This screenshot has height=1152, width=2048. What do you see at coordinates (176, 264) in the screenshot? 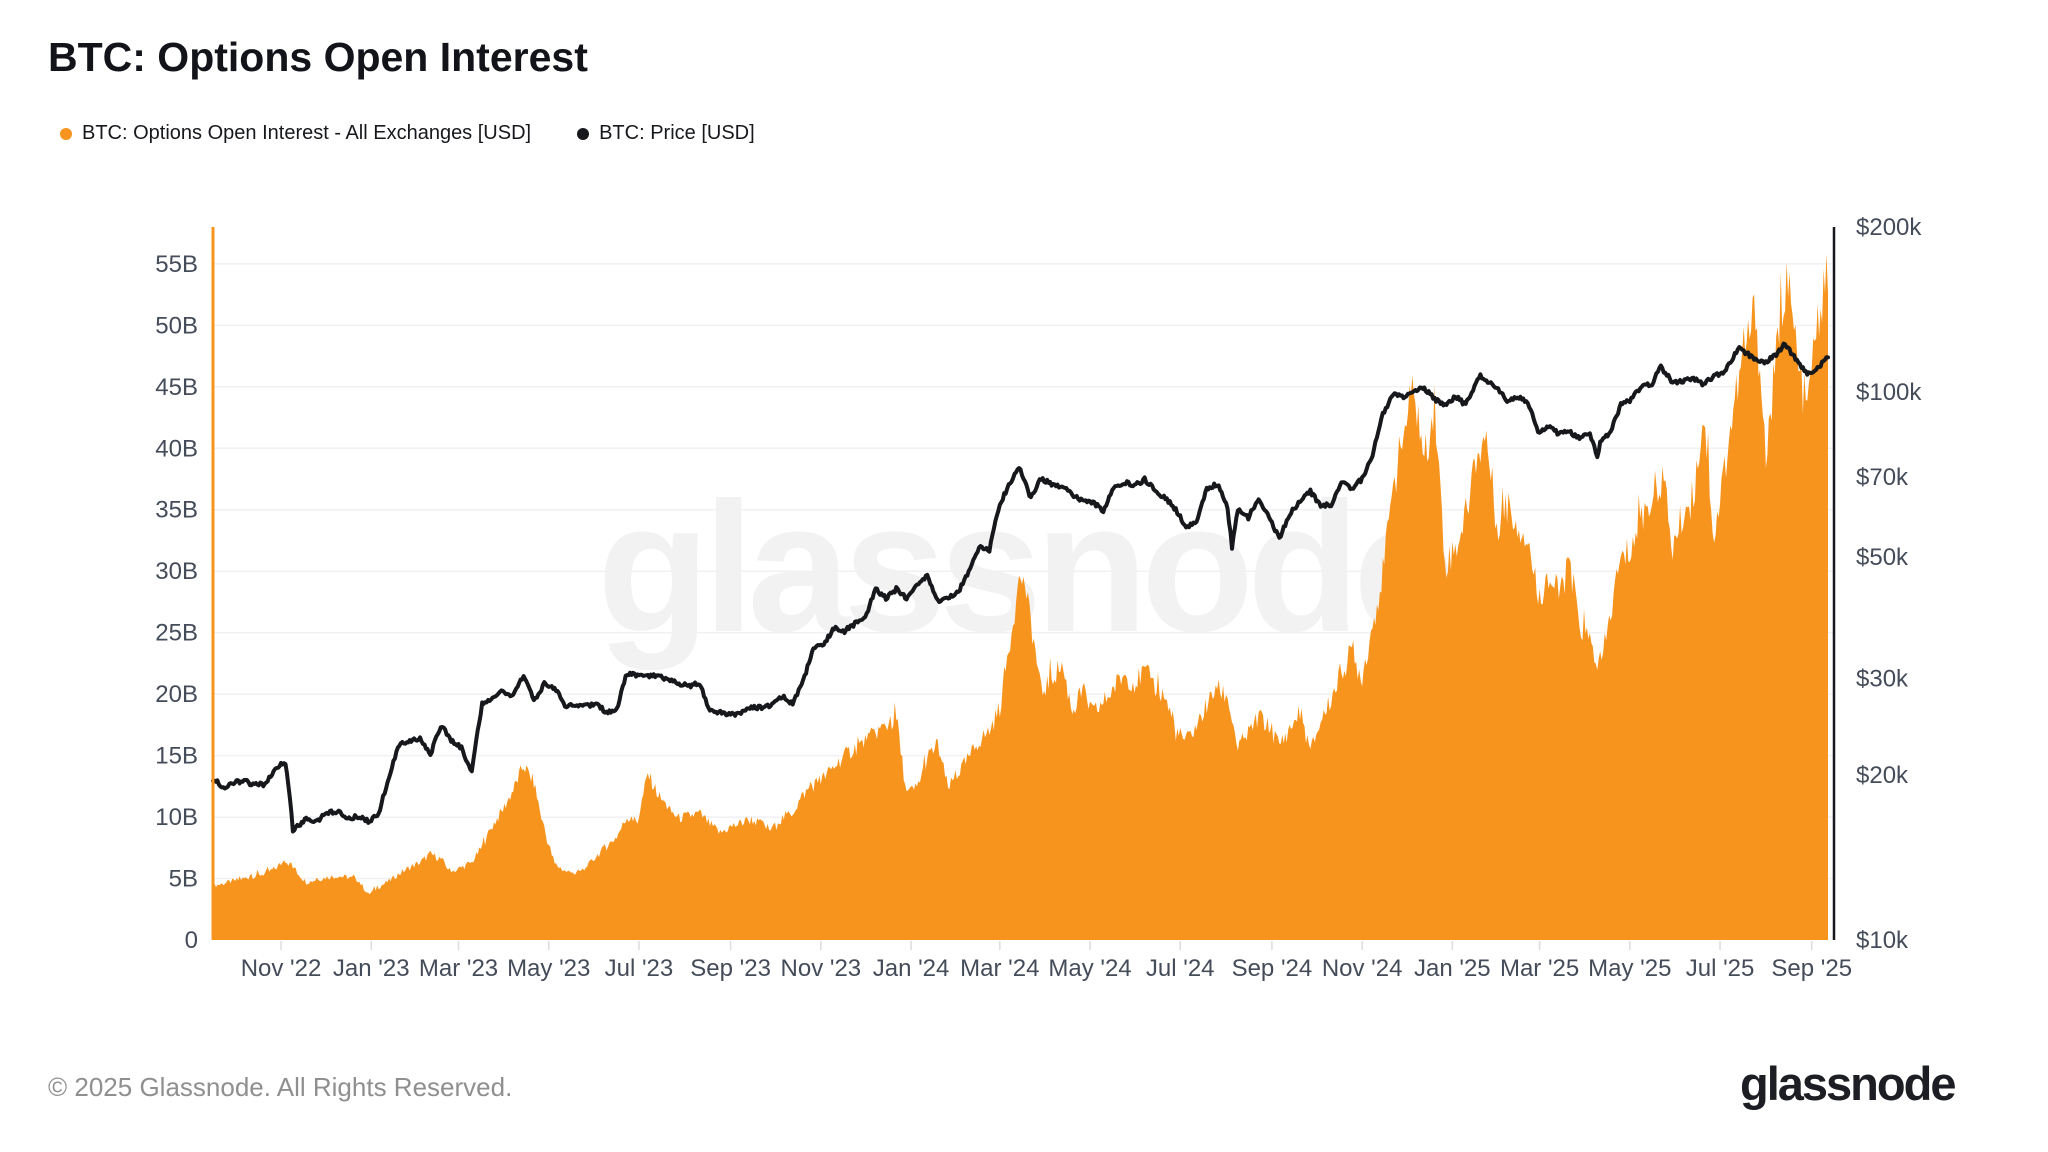
I see `tick-label: 55B` at bounding box center [176, 264].